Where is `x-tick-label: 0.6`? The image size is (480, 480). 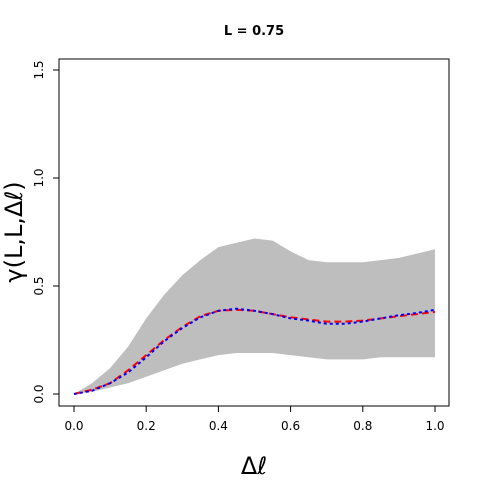
x-tick-label: 0.6 is located at coordinates (290, 426).